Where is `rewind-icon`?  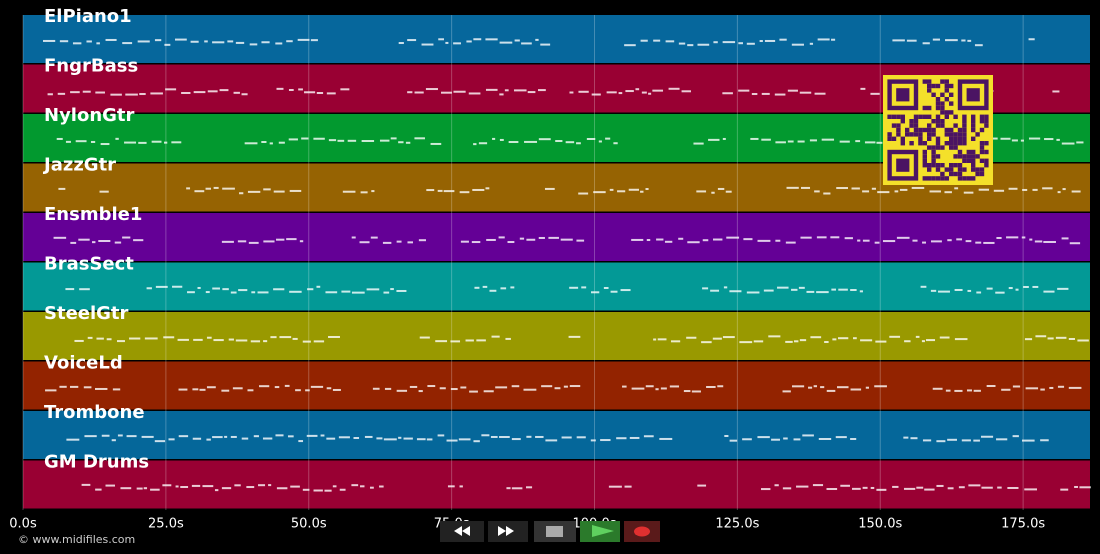 rewind-icon is located at coordinates (462, 531).